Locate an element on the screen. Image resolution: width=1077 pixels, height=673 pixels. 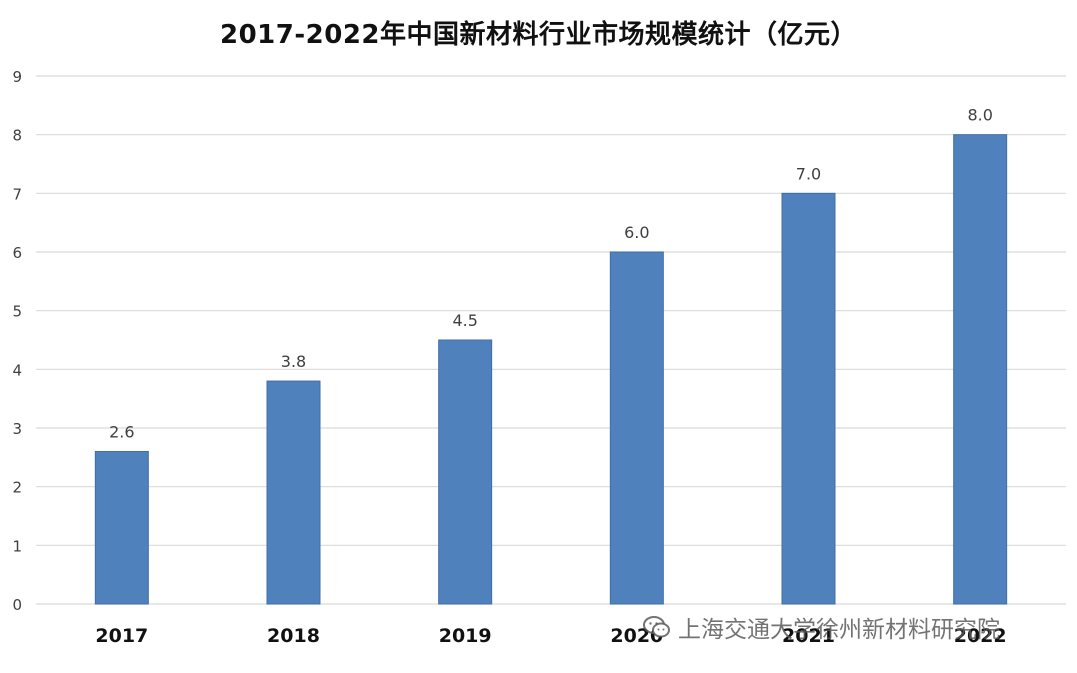
bar-2021 is located at coordinates (808, 398).